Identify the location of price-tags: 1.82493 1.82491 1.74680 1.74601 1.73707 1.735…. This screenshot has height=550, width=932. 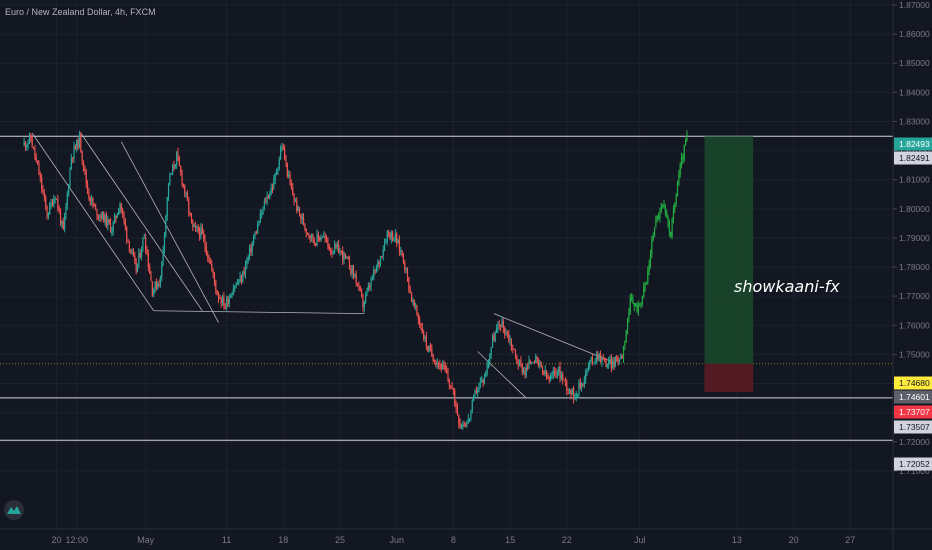
(913, 304).